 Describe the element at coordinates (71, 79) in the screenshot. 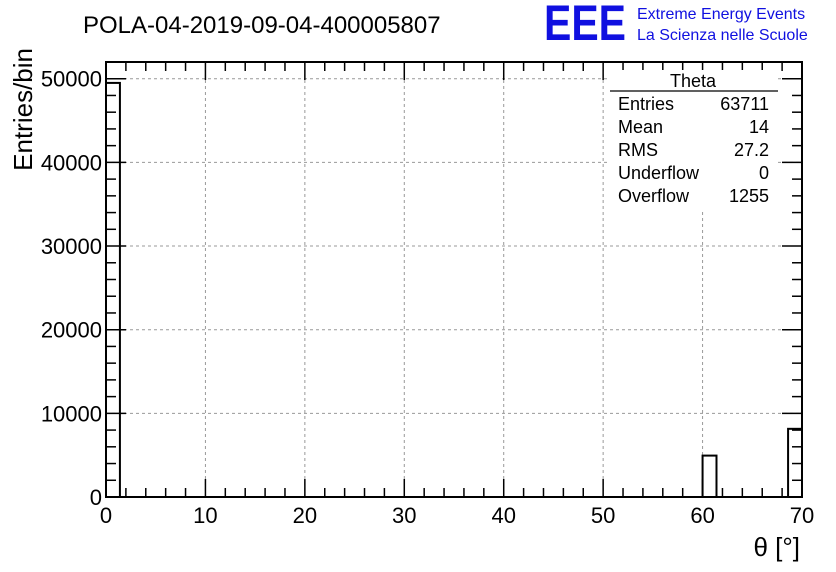

I see `y-tick-label: 50000` at that location.